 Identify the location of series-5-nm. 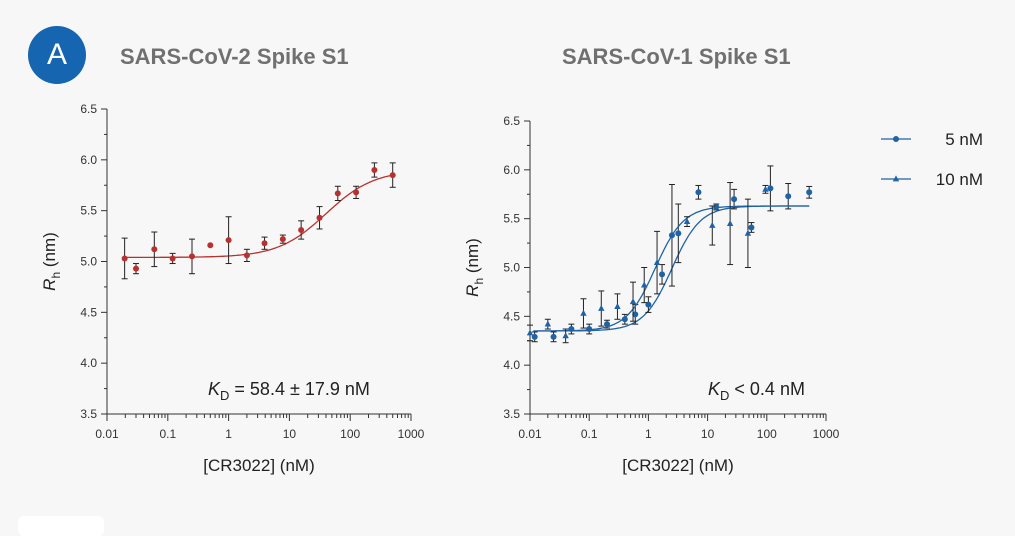
(672, 254).